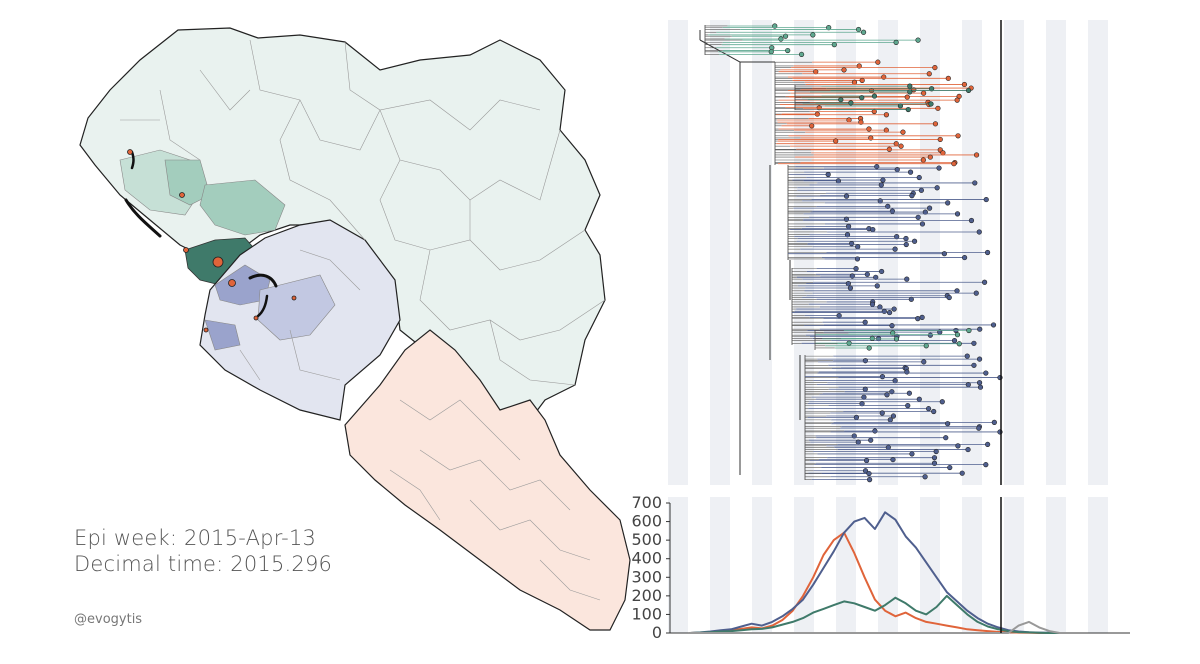 The height and width of the screenshot is (664, 1200). What do you see at coordinates (646, 595) in the screenshot?
I see `y-tick-label: 200` at bounding box center [646, 595].